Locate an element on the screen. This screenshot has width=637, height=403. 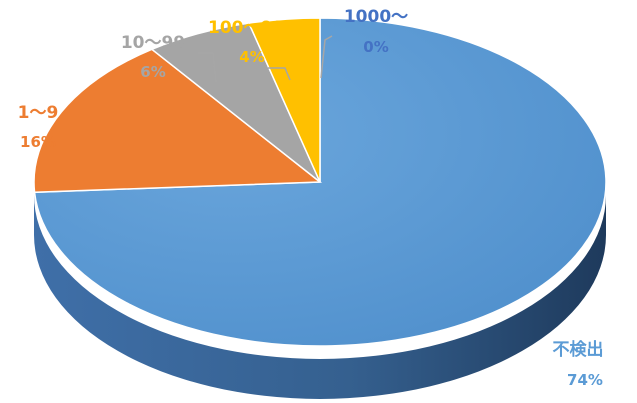
slice-percent-0: 74% is located at coordinates (585, 380).